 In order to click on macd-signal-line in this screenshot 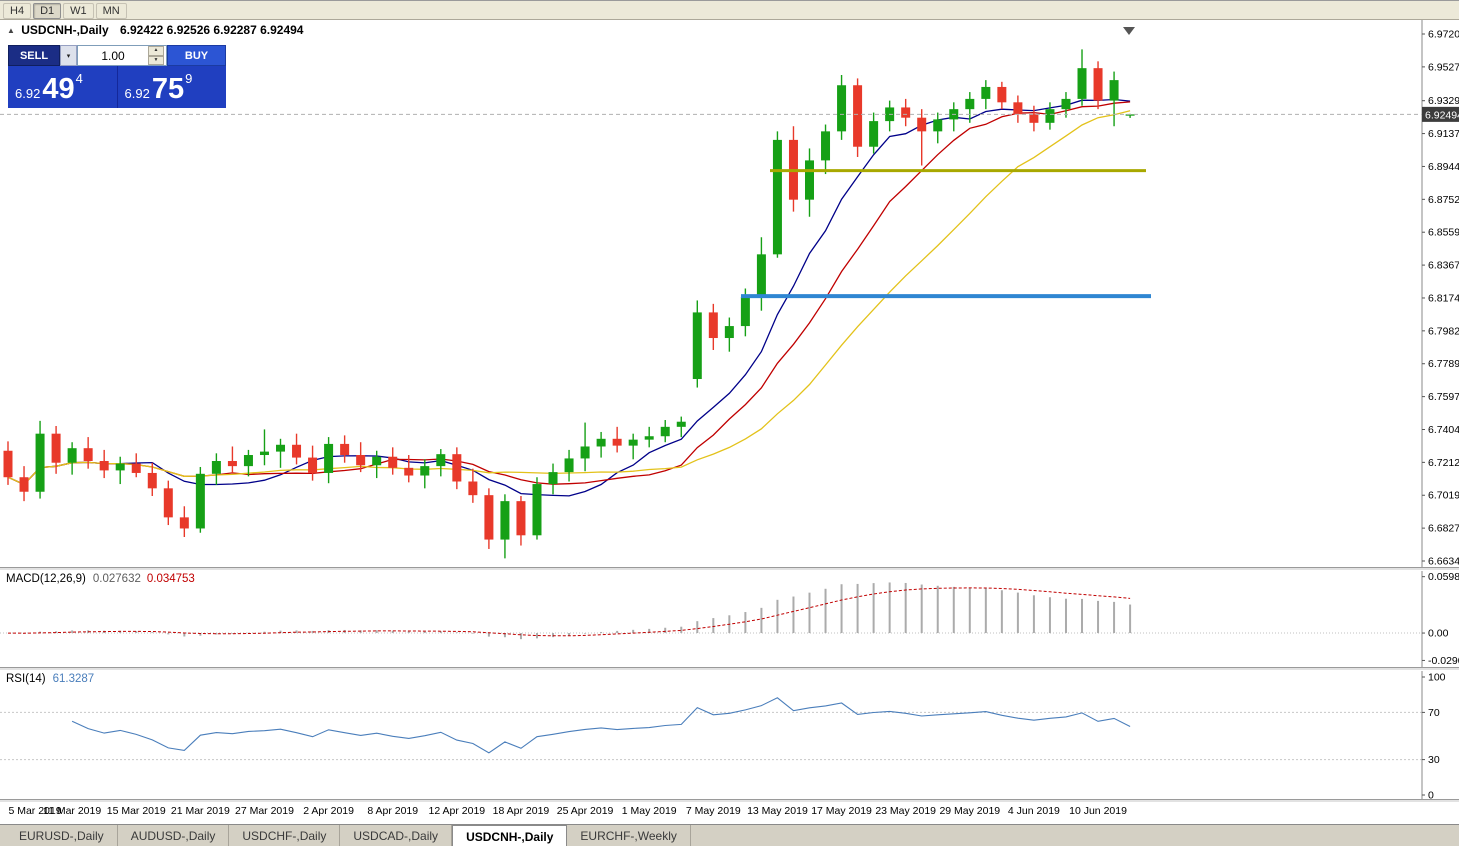, I will do `click(569, 612)`.